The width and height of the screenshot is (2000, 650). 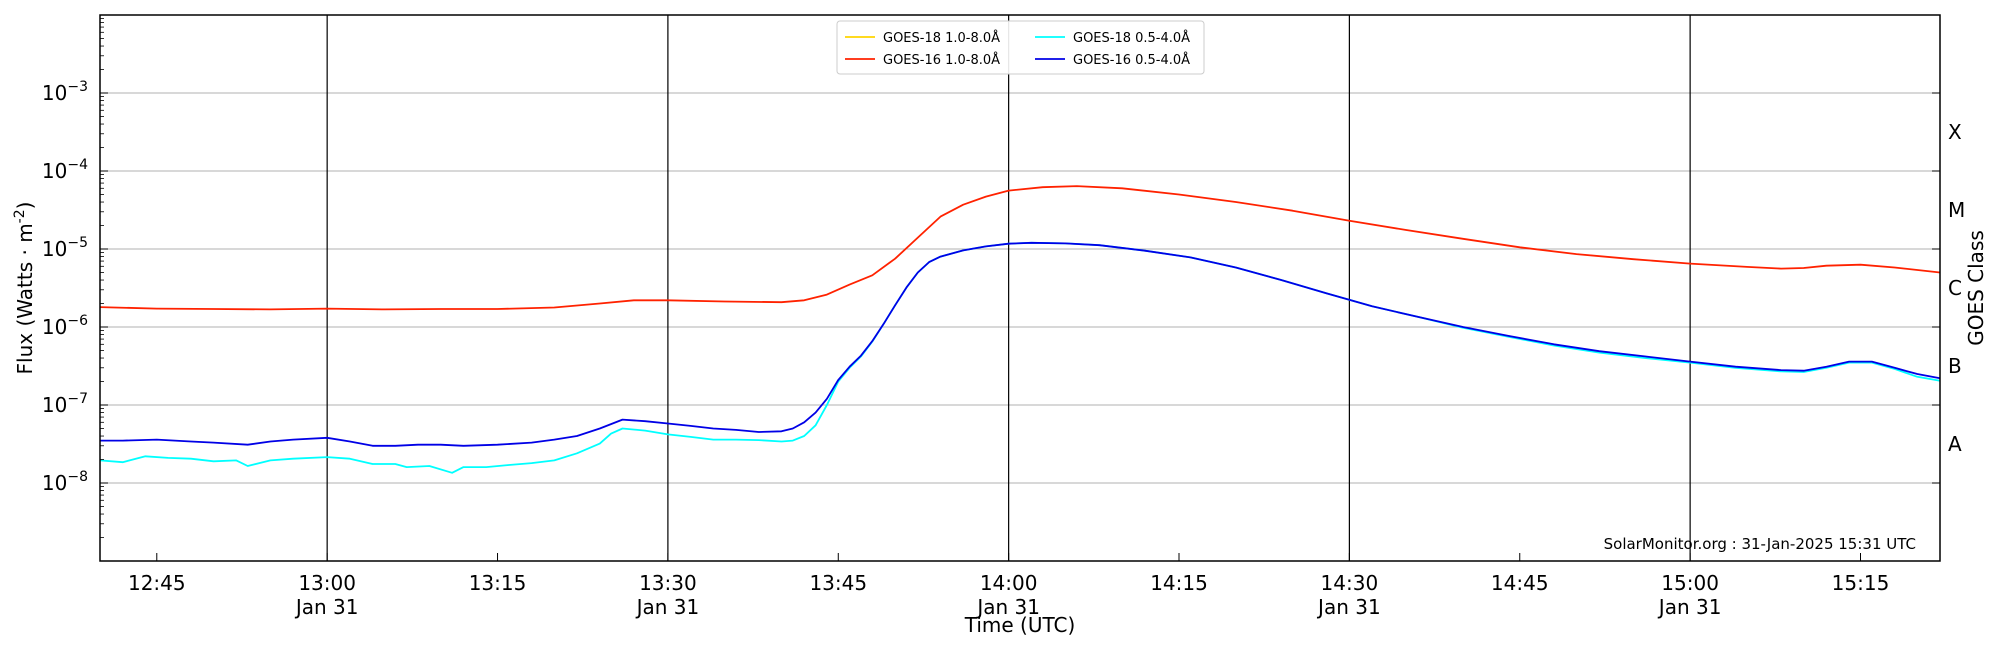 I want to click on y-tick-exponent: −3, so click(x=77, y=87).